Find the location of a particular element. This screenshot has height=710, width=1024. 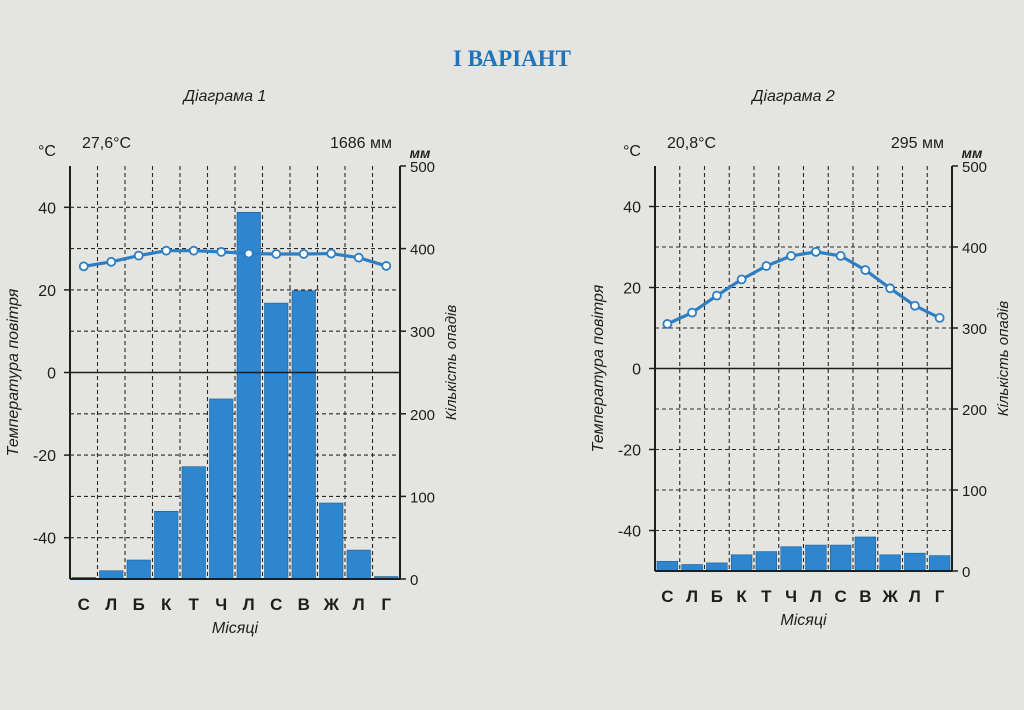

variant-title: І ВАРІАНТ is located at coordinates (512, 58).